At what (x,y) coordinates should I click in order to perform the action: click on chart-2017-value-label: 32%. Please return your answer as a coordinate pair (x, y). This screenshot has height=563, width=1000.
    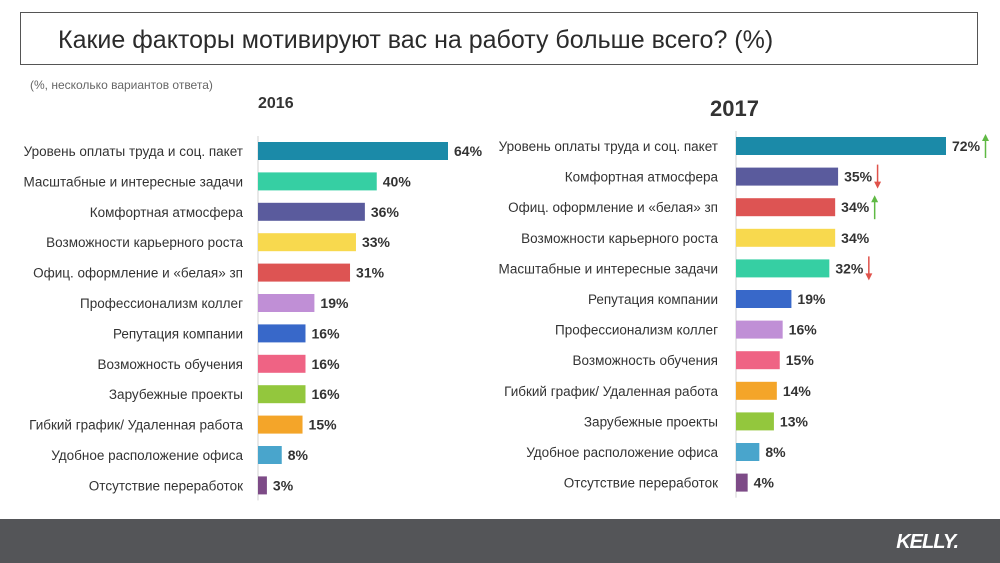
    Looking at the image, I should click on (849, 268).